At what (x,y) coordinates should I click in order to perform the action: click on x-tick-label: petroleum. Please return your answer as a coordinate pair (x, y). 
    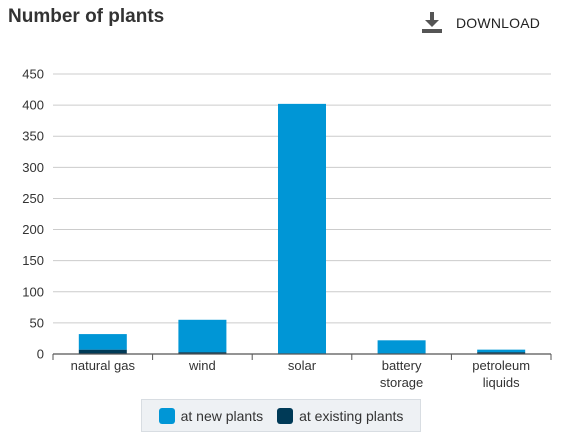
    Looking at the image, I should click on (501, 365).